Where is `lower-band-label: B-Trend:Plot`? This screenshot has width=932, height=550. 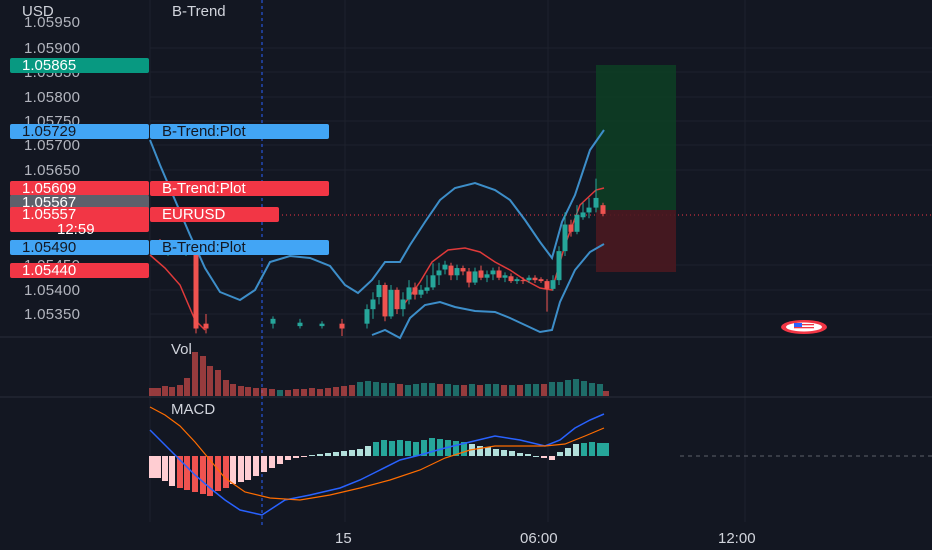 lower-band-label: B-Trend:Plot is located at coordinates (239, 247).